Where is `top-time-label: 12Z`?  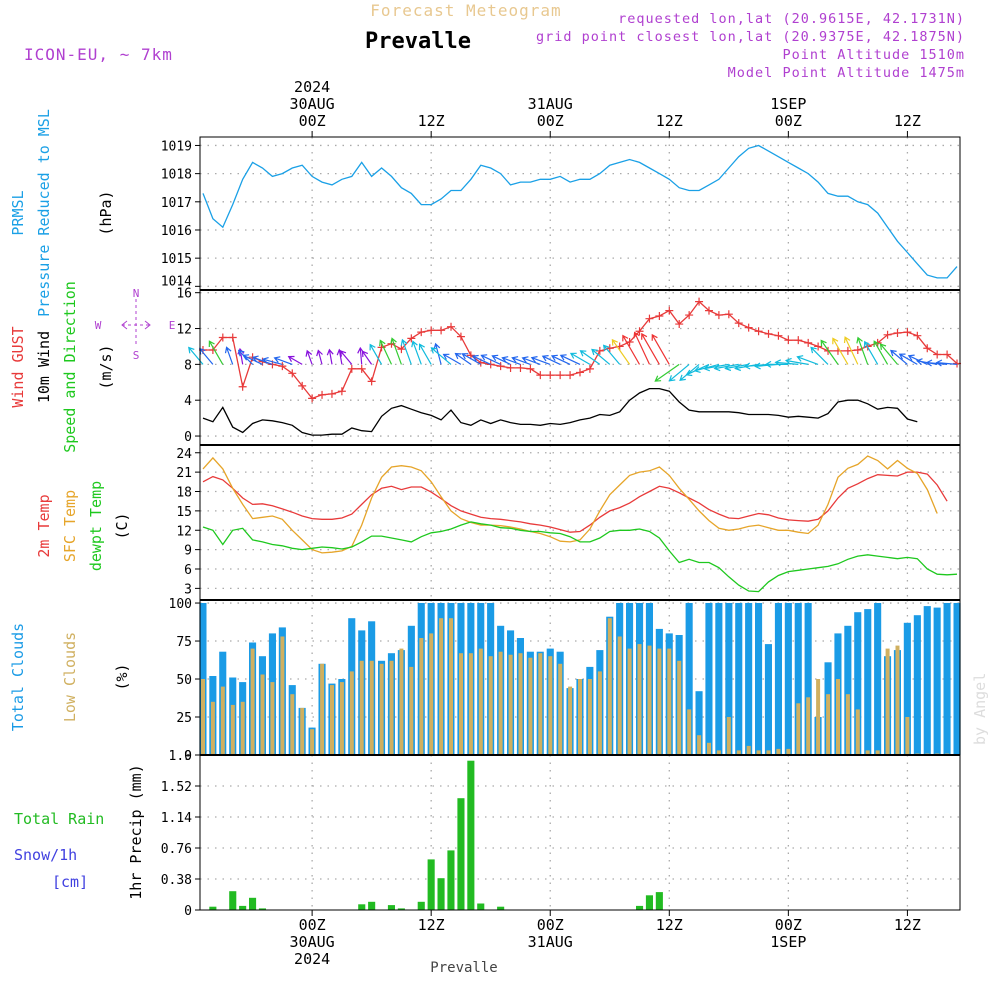
top-time-label: 12Z is located at coordinates (669, 121).